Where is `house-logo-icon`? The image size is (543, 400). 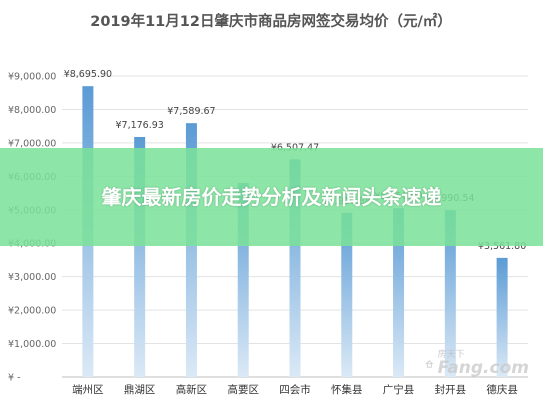 house-logo-icon is located at coordinates (429, 364).